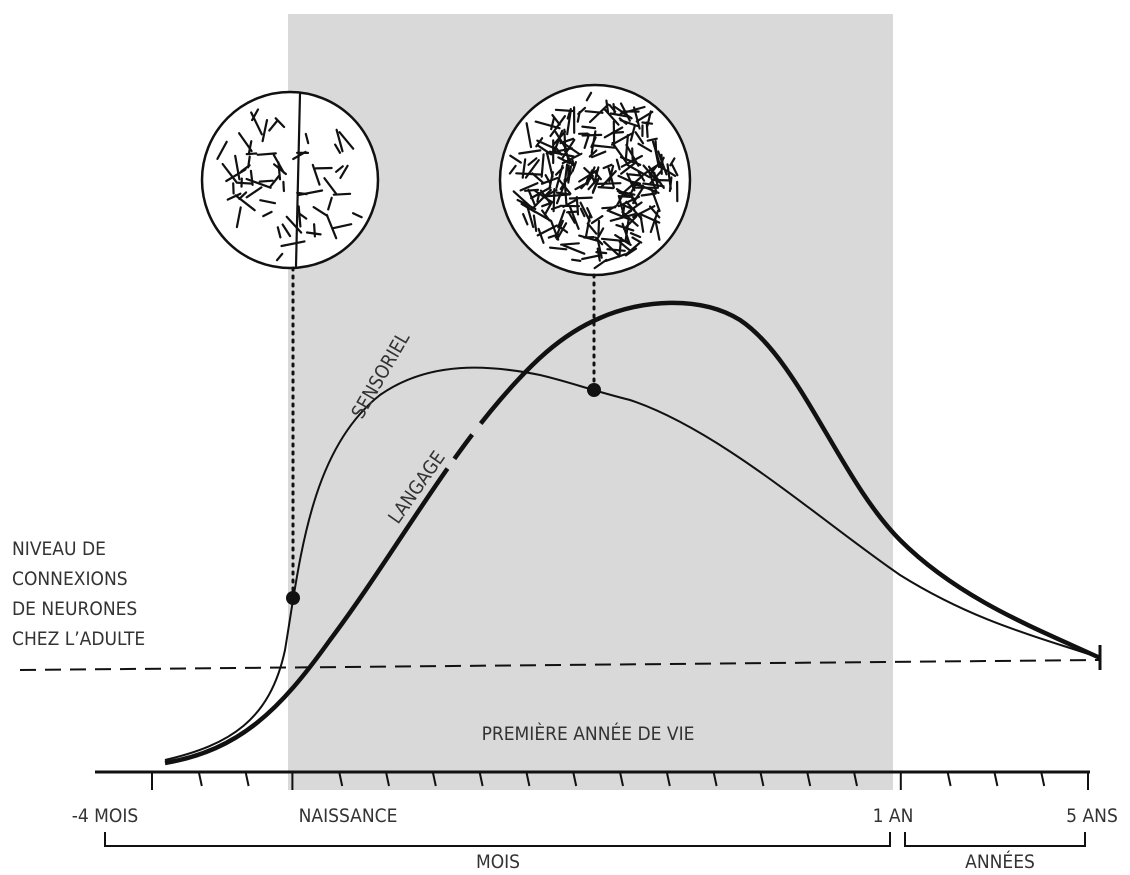 The height and width of the screenshot is (875, 1130). Describe the element at coordinates (560, 665) in the screenshot. I see `adult-level-line` at that location.